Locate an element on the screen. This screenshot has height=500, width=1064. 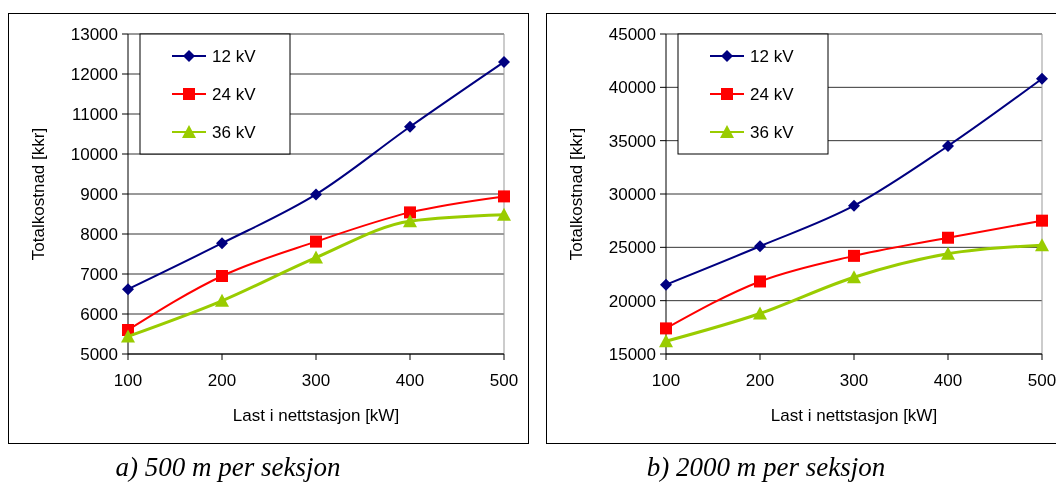
y-tick-label: 40000 is located at coordinates (632, 88).